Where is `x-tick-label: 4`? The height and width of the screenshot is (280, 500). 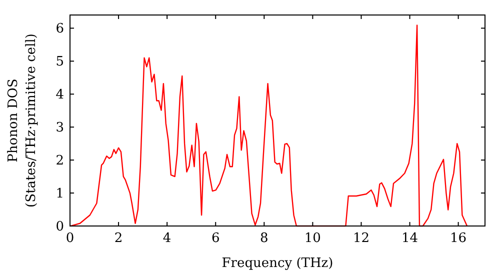 x-tick-label: 4 is located at coordinates (167, 238).